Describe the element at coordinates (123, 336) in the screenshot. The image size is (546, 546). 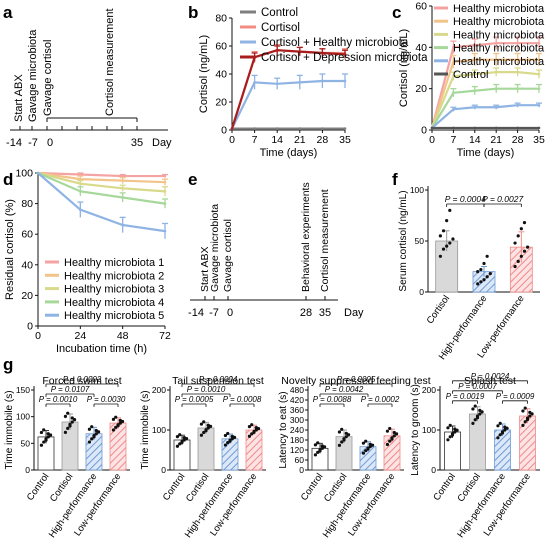
I see `x-tick-label: 48` at that location.